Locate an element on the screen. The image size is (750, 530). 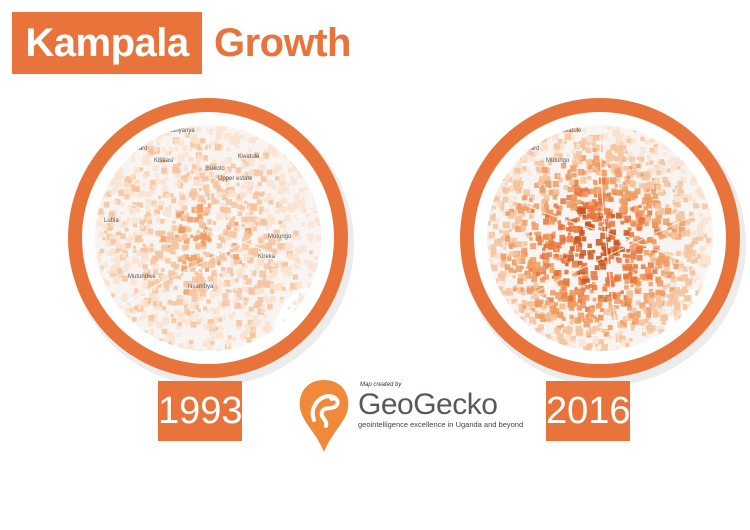
place-label: Nsambya is located at coordinates (201, 287).